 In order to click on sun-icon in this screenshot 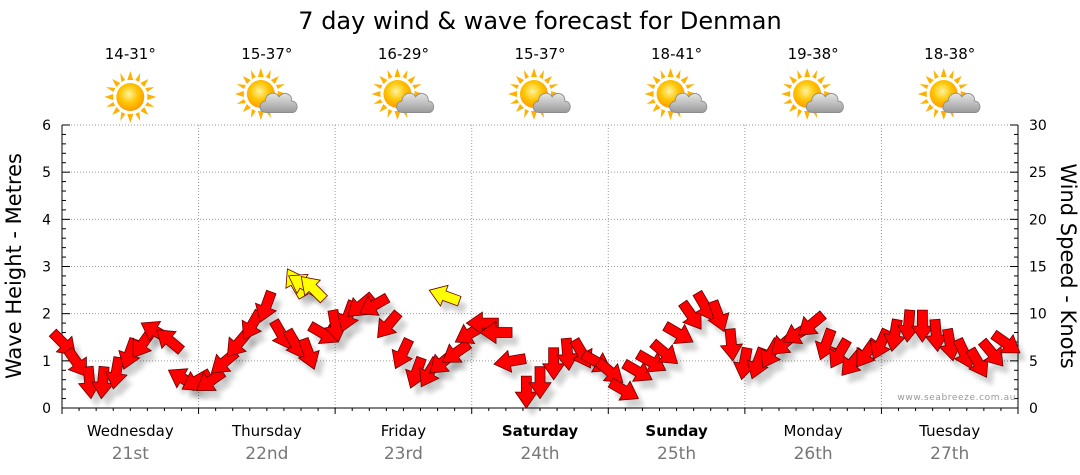, I will do `click(130, 97)`.